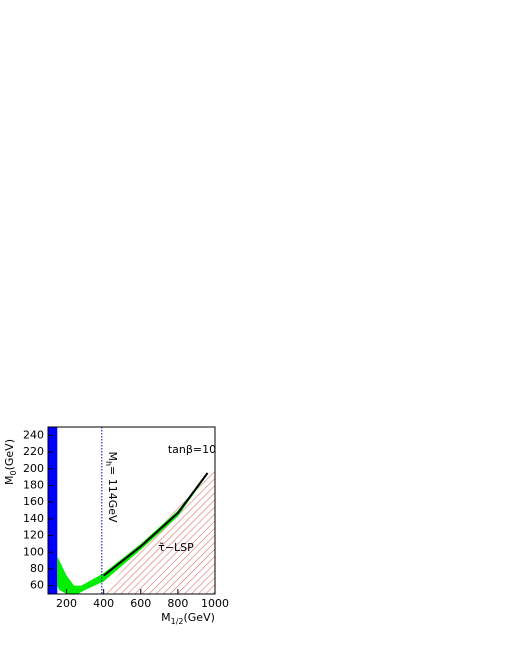 This screenshot has width=515, height=666. I want to click on x-tick-label: 400, so click(103, 603).